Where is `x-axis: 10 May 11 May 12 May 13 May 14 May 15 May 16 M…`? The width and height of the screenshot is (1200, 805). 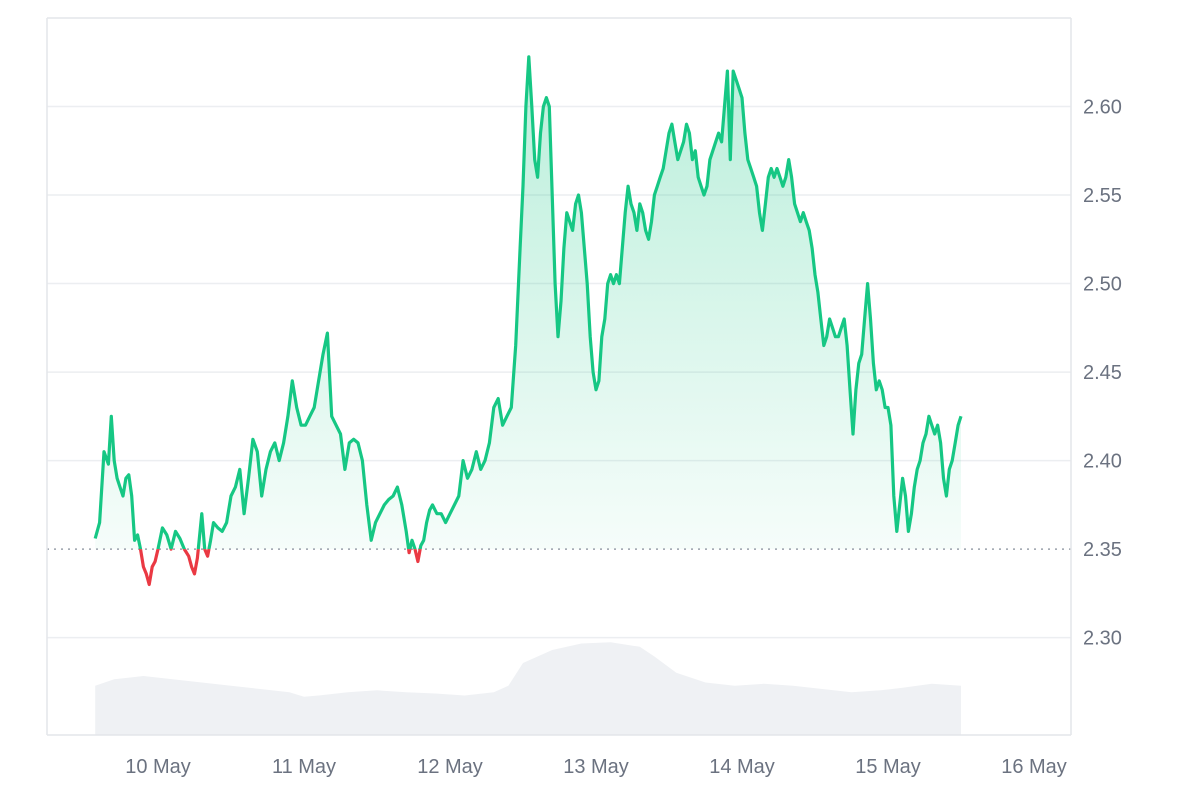
x-axis: 10 May 11 May 12 May 13 May 14 May 15 May 16 M… is located at coordinates (596, 767).